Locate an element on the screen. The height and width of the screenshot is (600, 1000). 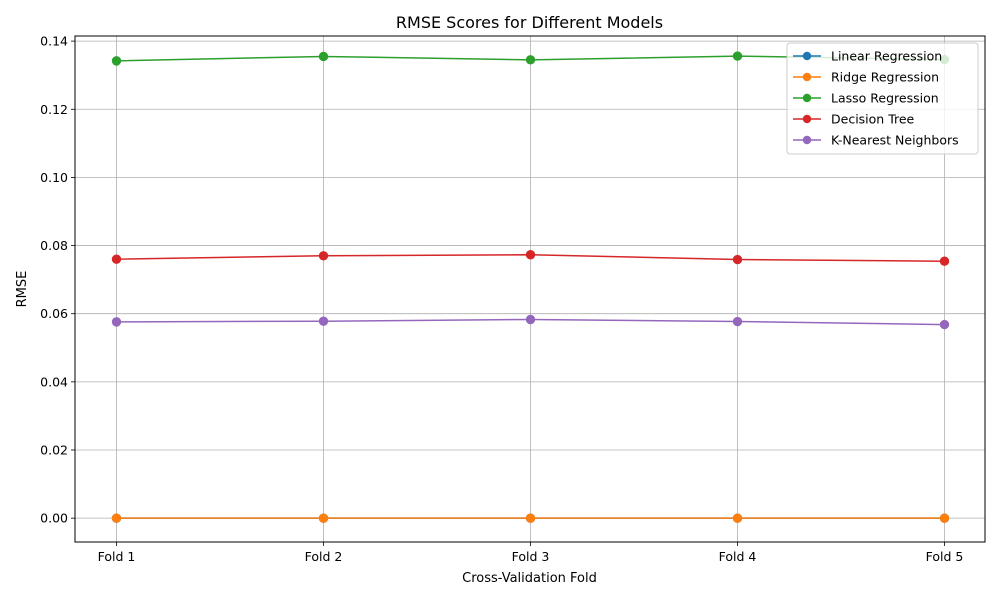
x-axis-ticks: Fold 1 Fold 2 Fold 3 Fold 4 Fold 5 is located at coordinates (531, 553).